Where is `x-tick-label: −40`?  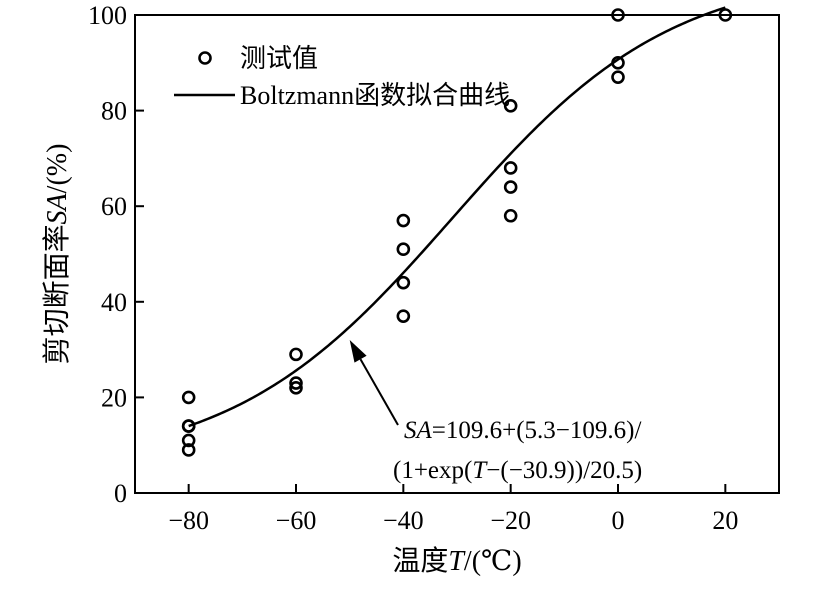 x-tick-label: −40 is located at coordinates (403, 520).